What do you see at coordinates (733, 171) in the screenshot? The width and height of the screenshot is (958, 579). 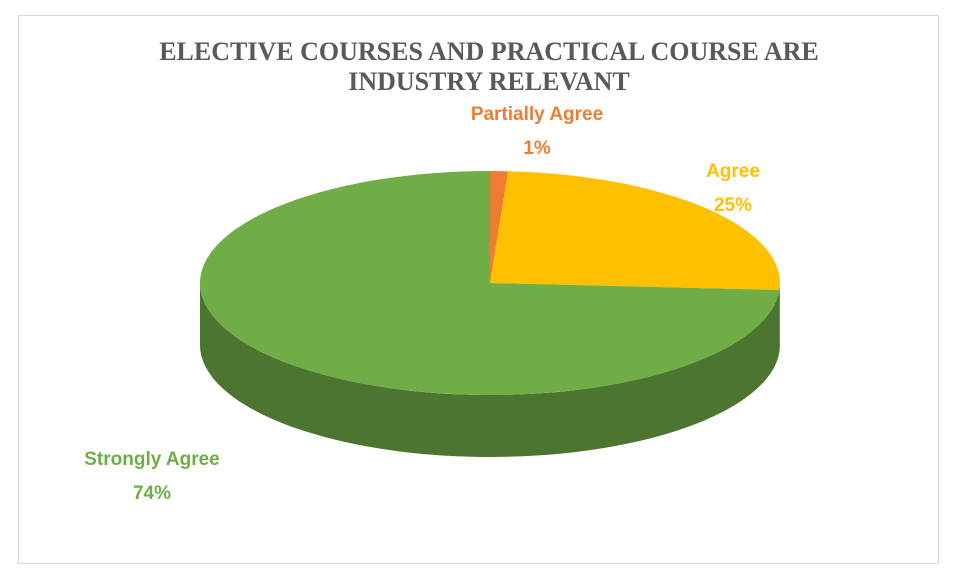 I see `data-label-name: Agree` at bounding box center [733, 171].